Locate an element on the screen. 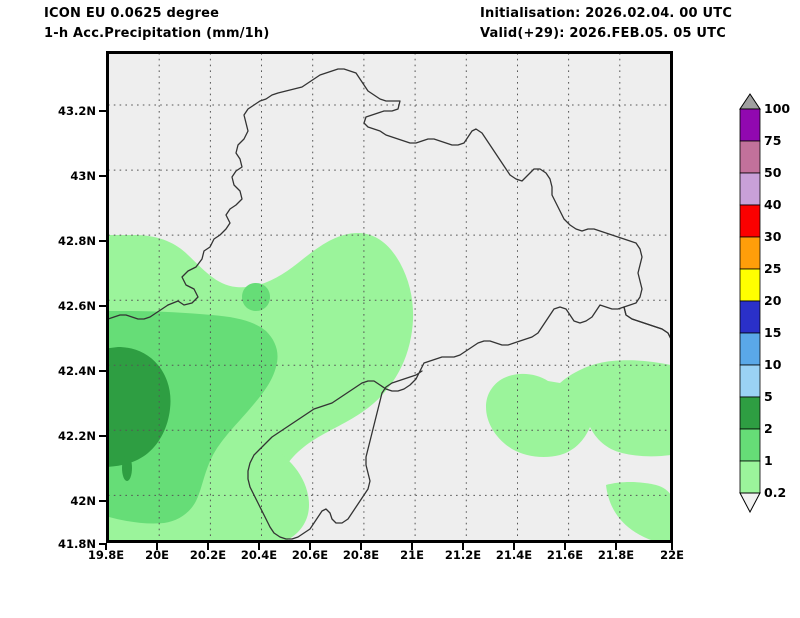  ytick-label-42p6: 42.6N is located at coordinates (77, 306).